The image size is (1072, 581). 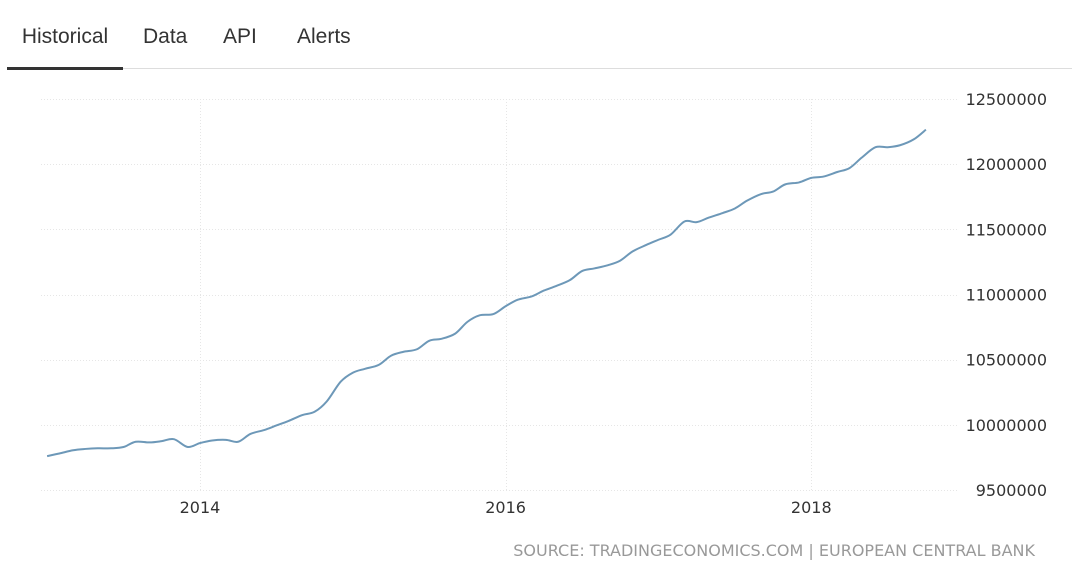 I want to click on y-tick-label: 11000000, so click(x=1006, y=295).